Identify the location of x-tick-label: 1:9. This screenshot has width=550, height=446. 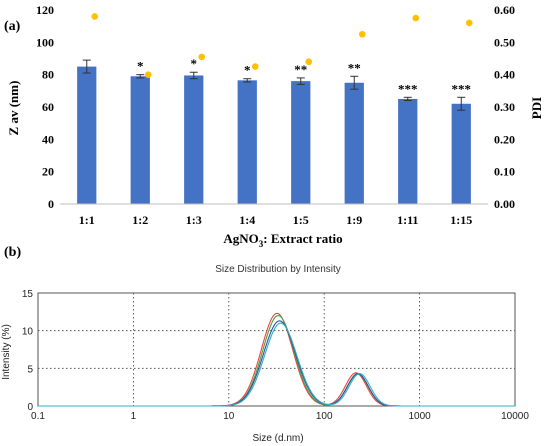
(354, 220).